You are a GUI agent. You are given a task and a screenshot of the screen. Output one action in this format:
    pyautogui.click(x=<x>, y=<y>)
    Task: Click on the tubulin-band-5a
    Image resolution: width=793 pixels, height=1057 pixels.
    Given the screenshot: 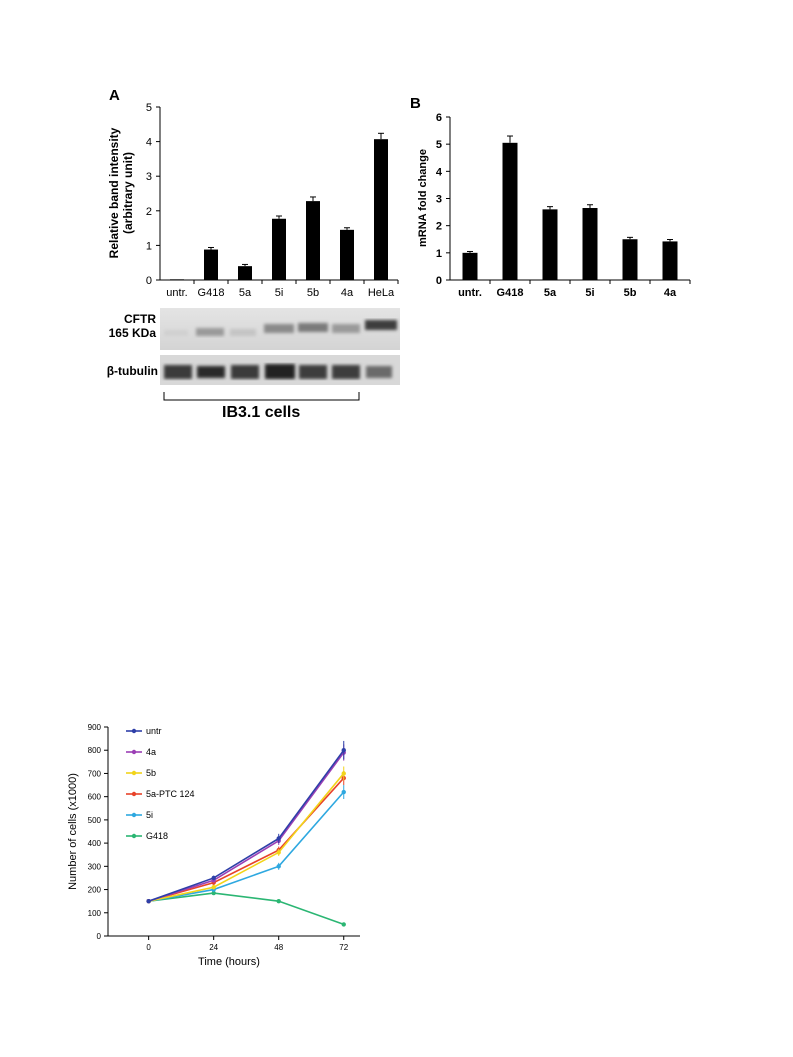 What is the action you would take?
    pyautogui.click(x=245, y=372)
    